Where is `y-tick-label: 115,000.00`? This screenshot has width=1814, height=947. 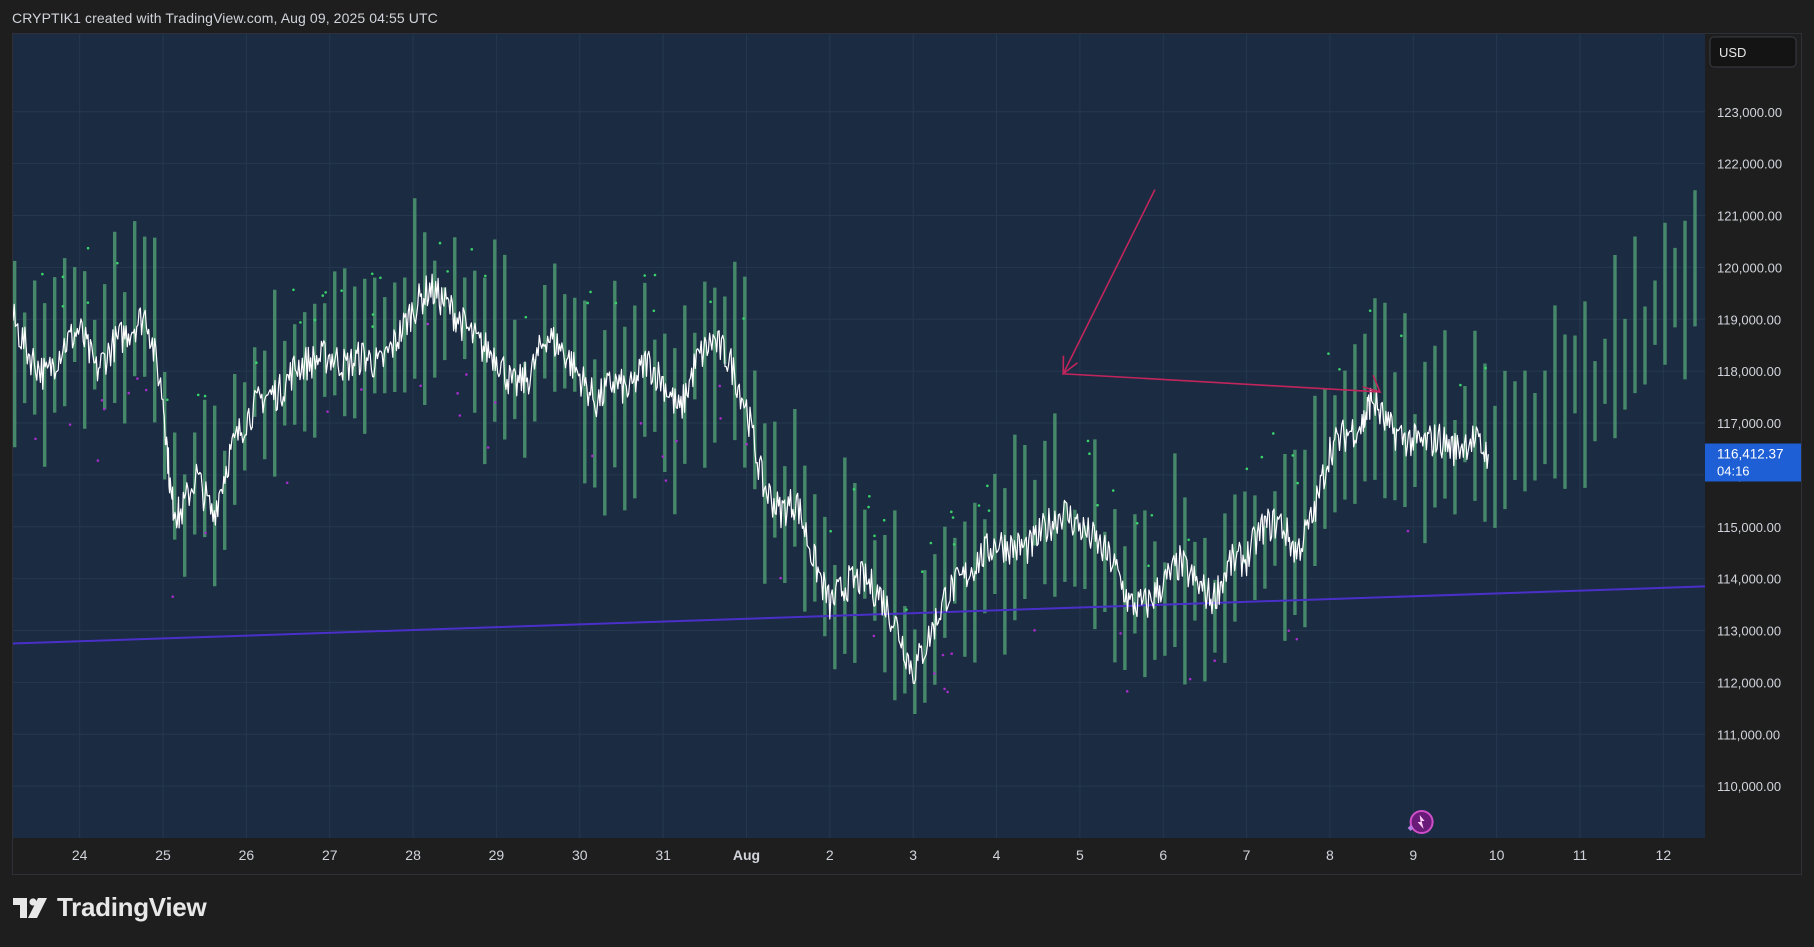
y-tick-label: 115,000.00 is located at coordinates (1749, 527).